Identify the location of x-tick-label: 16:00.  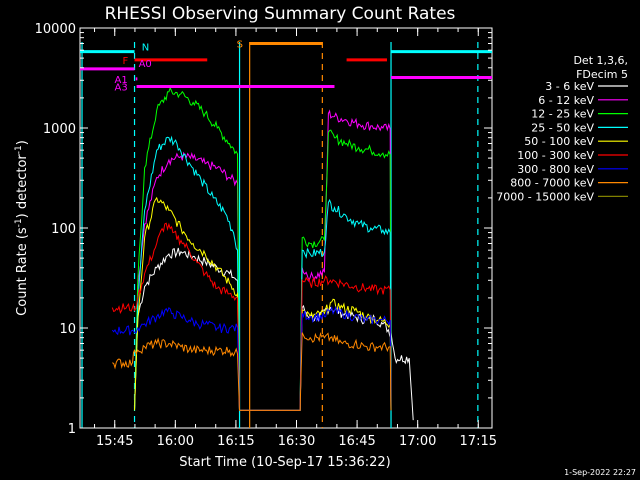
(175, 441).